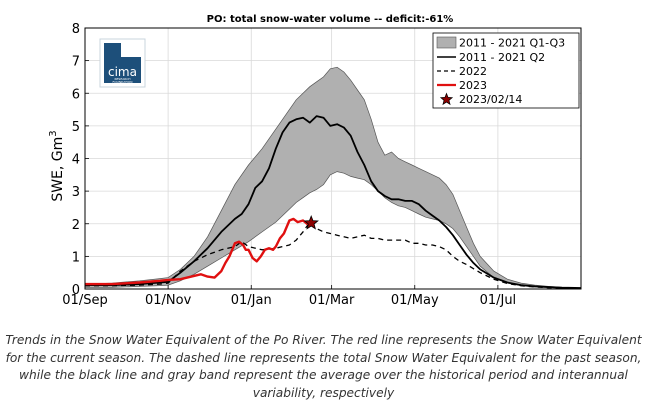 Image resolution: width=647 pixels, height=410 pixels. What do you see at coordinates (332, 300) in the screenshot?
I see `x-tick-label: 01/Mar` at bounding box center [332, 300].